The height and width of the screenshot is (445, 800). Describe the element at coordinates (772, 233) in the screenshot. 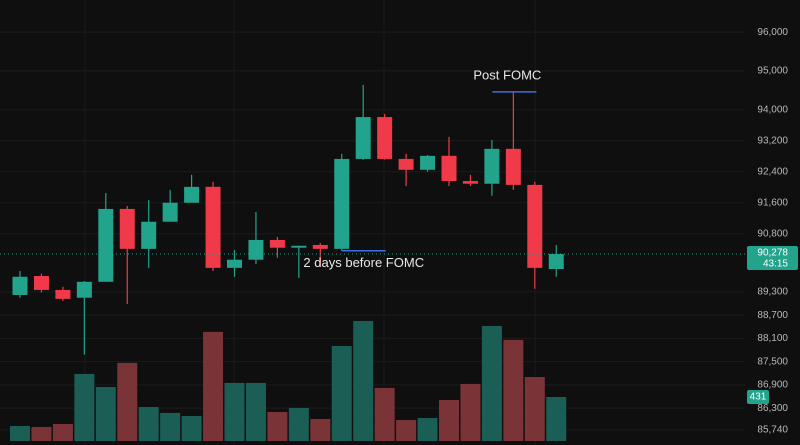

I see `y-tick-label: 90,800` at that location.